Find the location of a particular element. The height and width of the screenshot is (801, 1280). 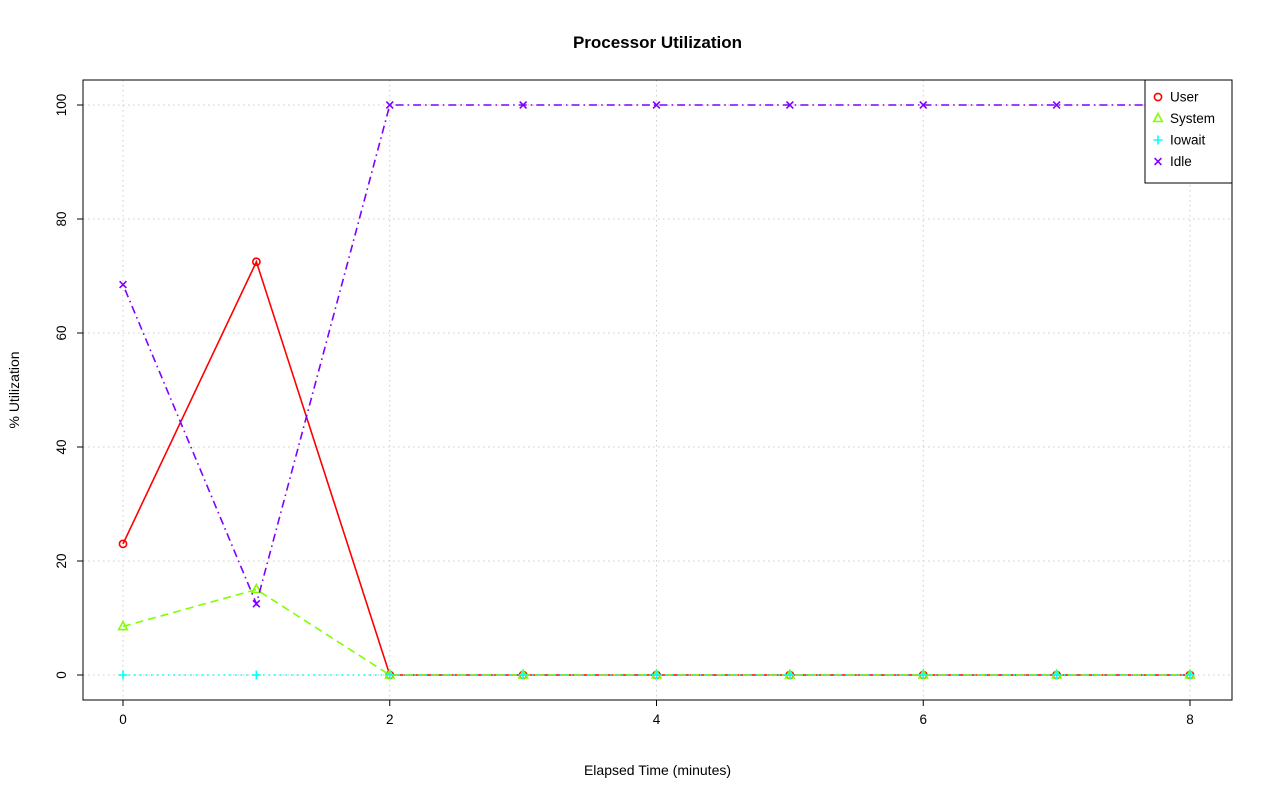

legend-marker-idle is located at coordinates (1158, 161).